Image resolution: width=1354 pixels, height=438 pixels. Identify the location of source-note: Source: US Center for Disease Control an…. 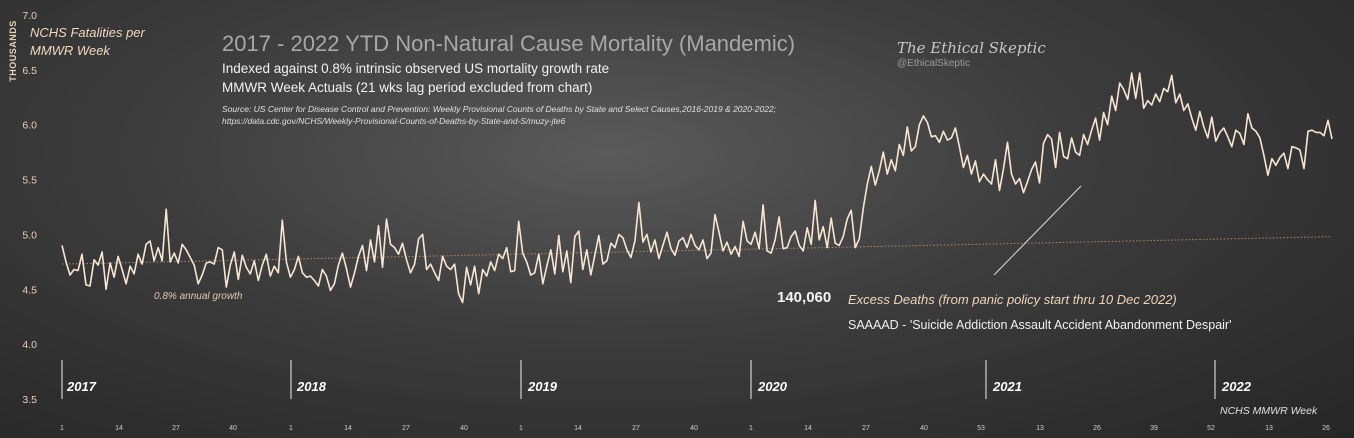
(499, 115).